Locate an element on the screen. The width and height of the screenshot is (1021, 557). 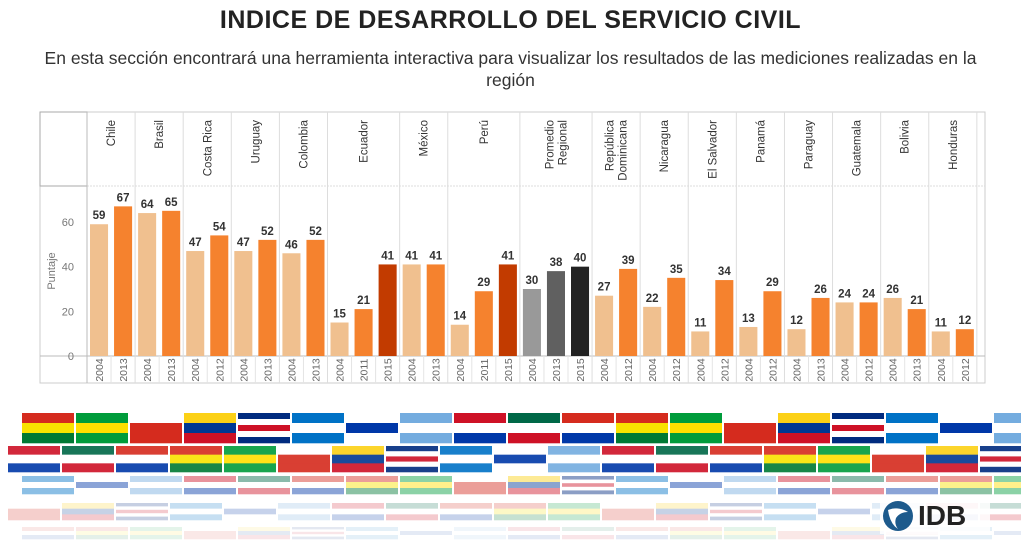
panel-label: Ecuador is located at coordinates (365, 141).